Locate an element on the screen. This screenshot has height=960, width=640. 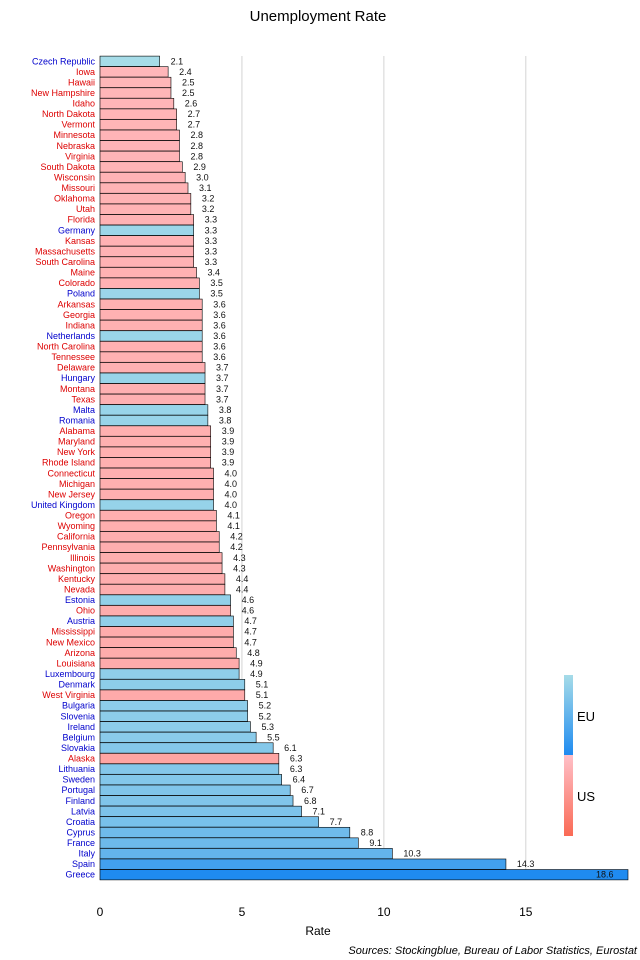
value-label: 4.4 is located at coordinates (242, 589).